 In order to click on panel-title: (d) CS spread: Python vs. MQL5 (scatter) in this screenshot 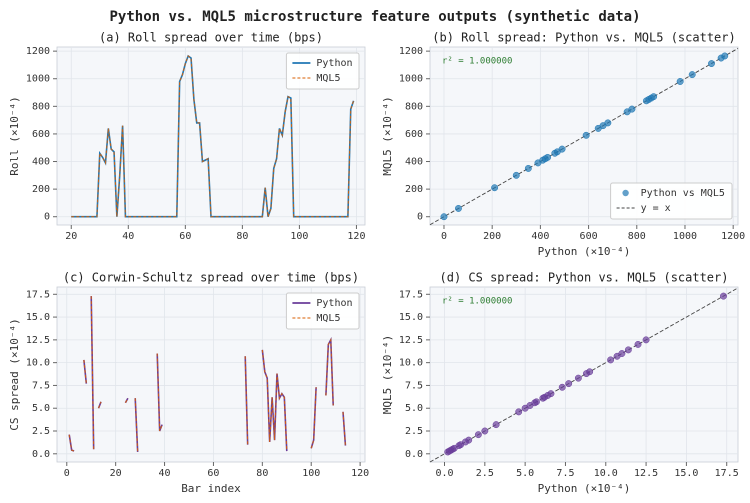, I will do `click(584, 278)`.